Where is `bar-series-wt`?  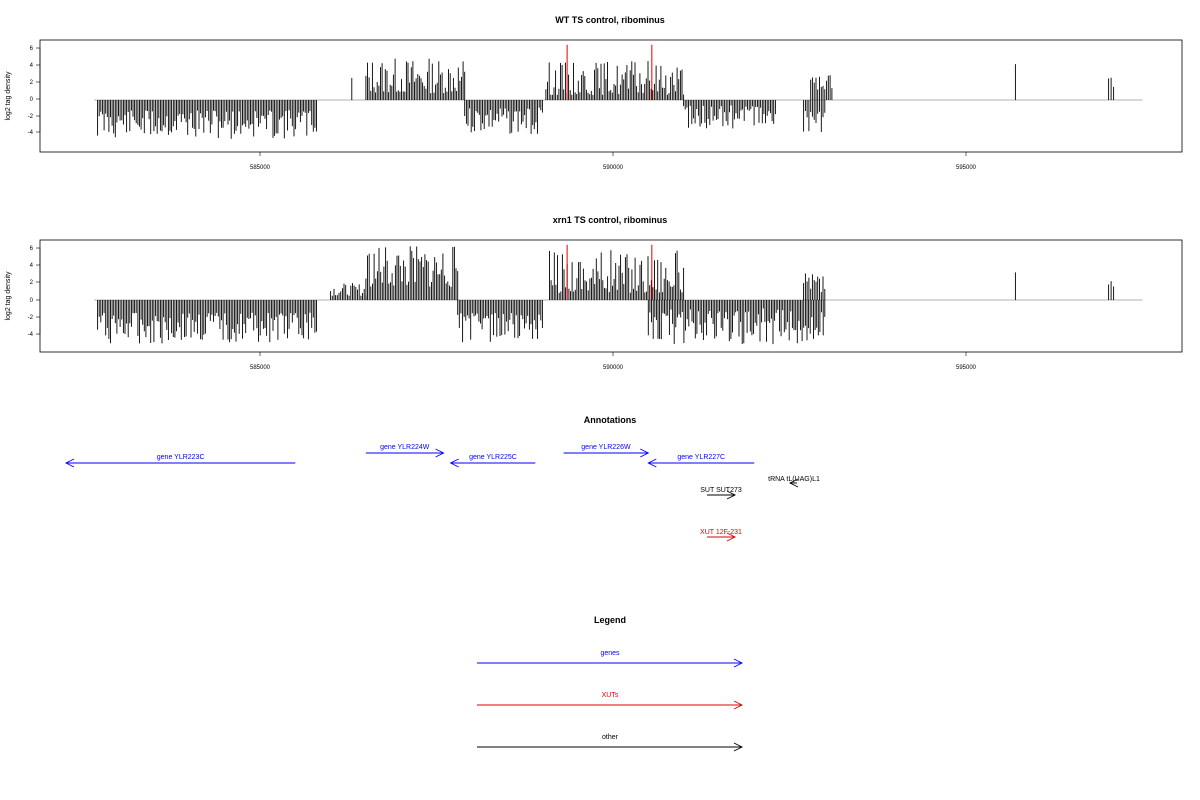 bar-series-wt is located at coordinates (618, 91).